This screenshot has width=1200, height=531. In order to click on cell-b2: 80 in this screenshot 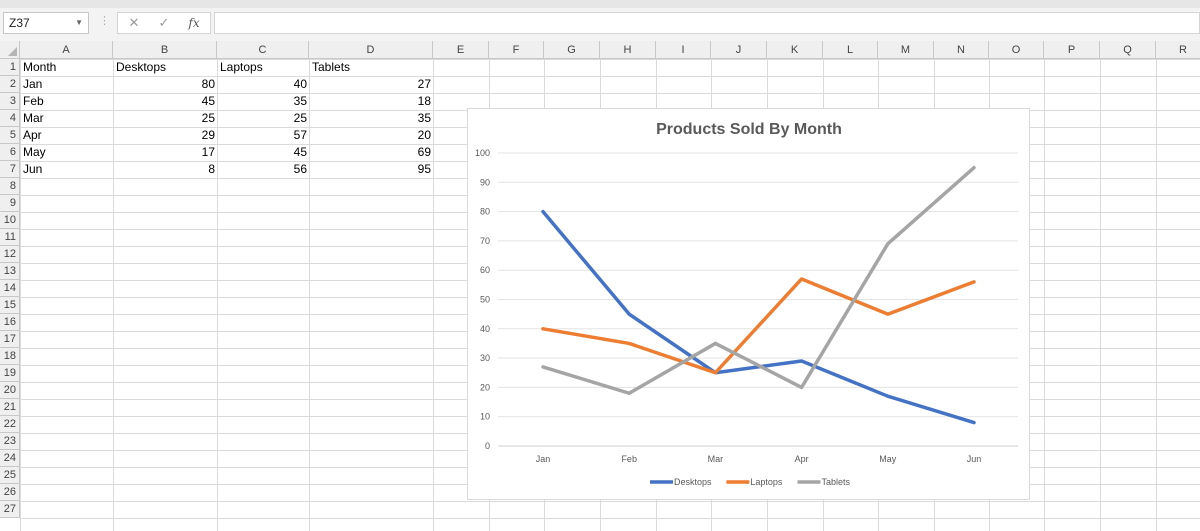, I will do `click(208, 84)`.